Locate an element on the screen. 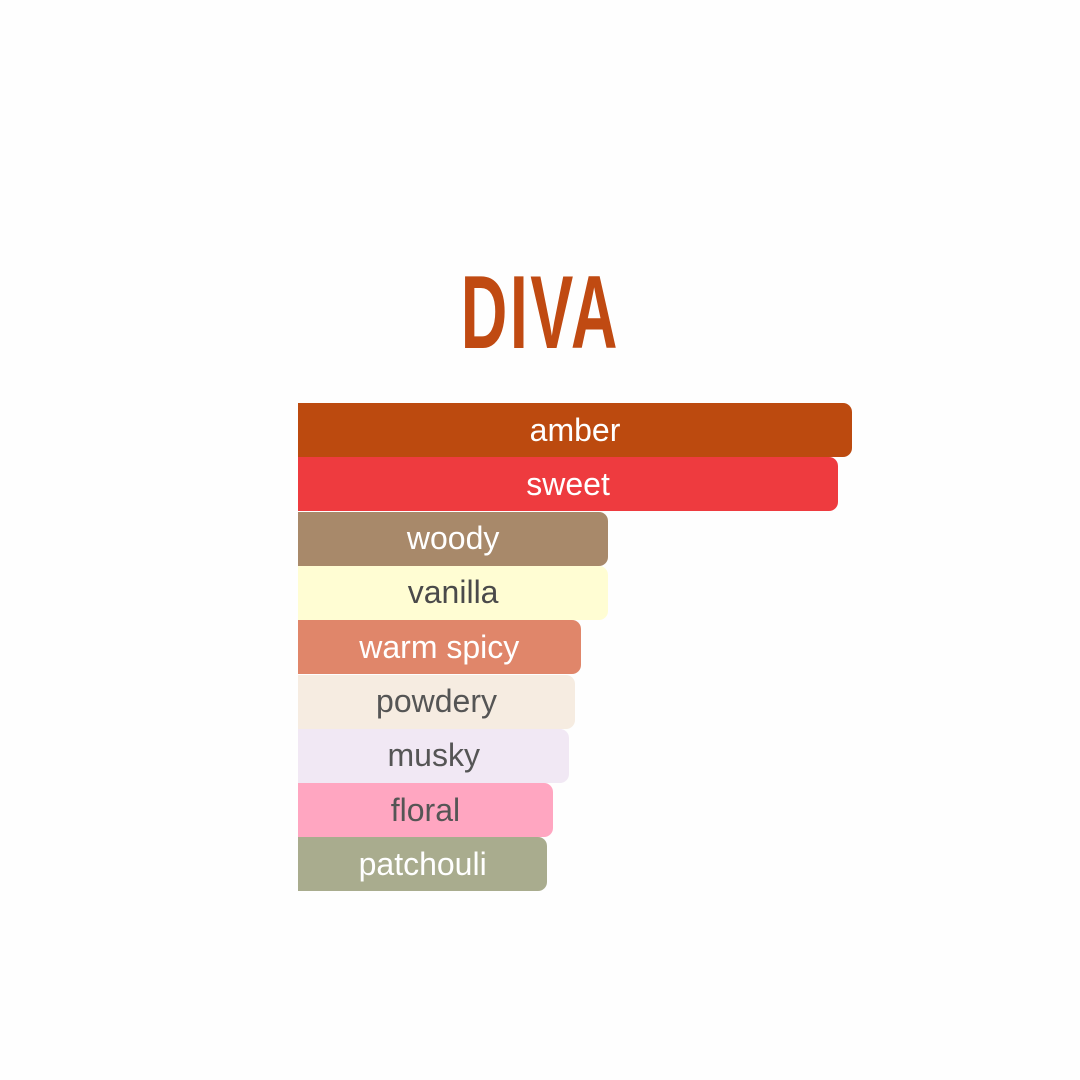 Image resolution: width=1080 pixels, height=1080 pixels. bar-label: powdery is located at coordinates (436, 701).